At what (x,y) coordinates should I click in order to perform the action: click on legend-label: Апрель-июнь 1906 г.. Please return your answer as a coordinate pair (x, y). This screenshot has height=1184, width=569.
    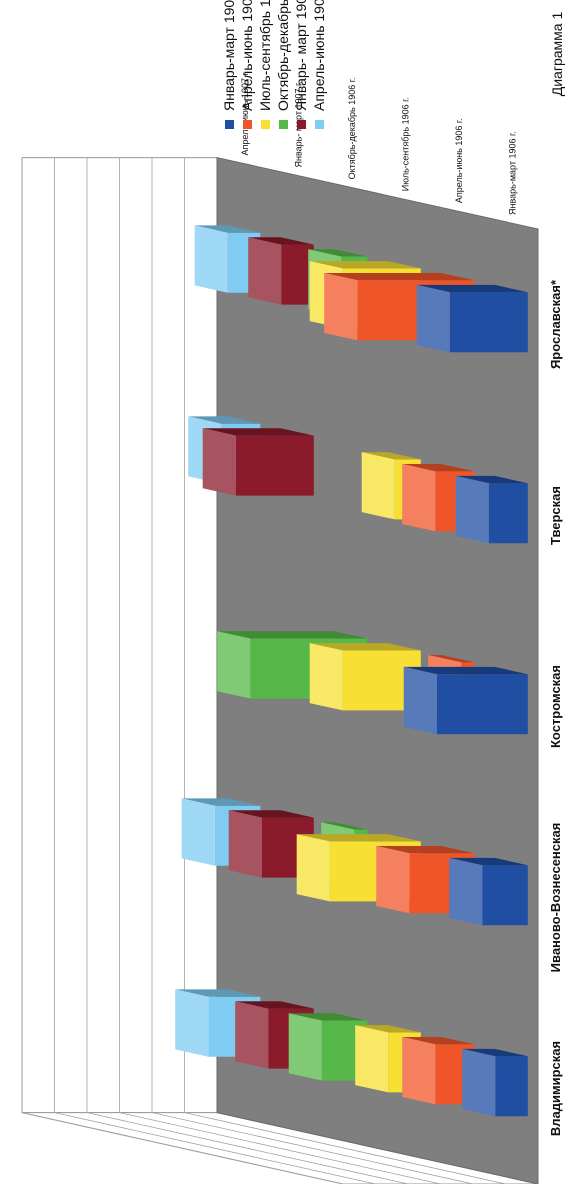
    Looking at the image, I should click on (247, 55).